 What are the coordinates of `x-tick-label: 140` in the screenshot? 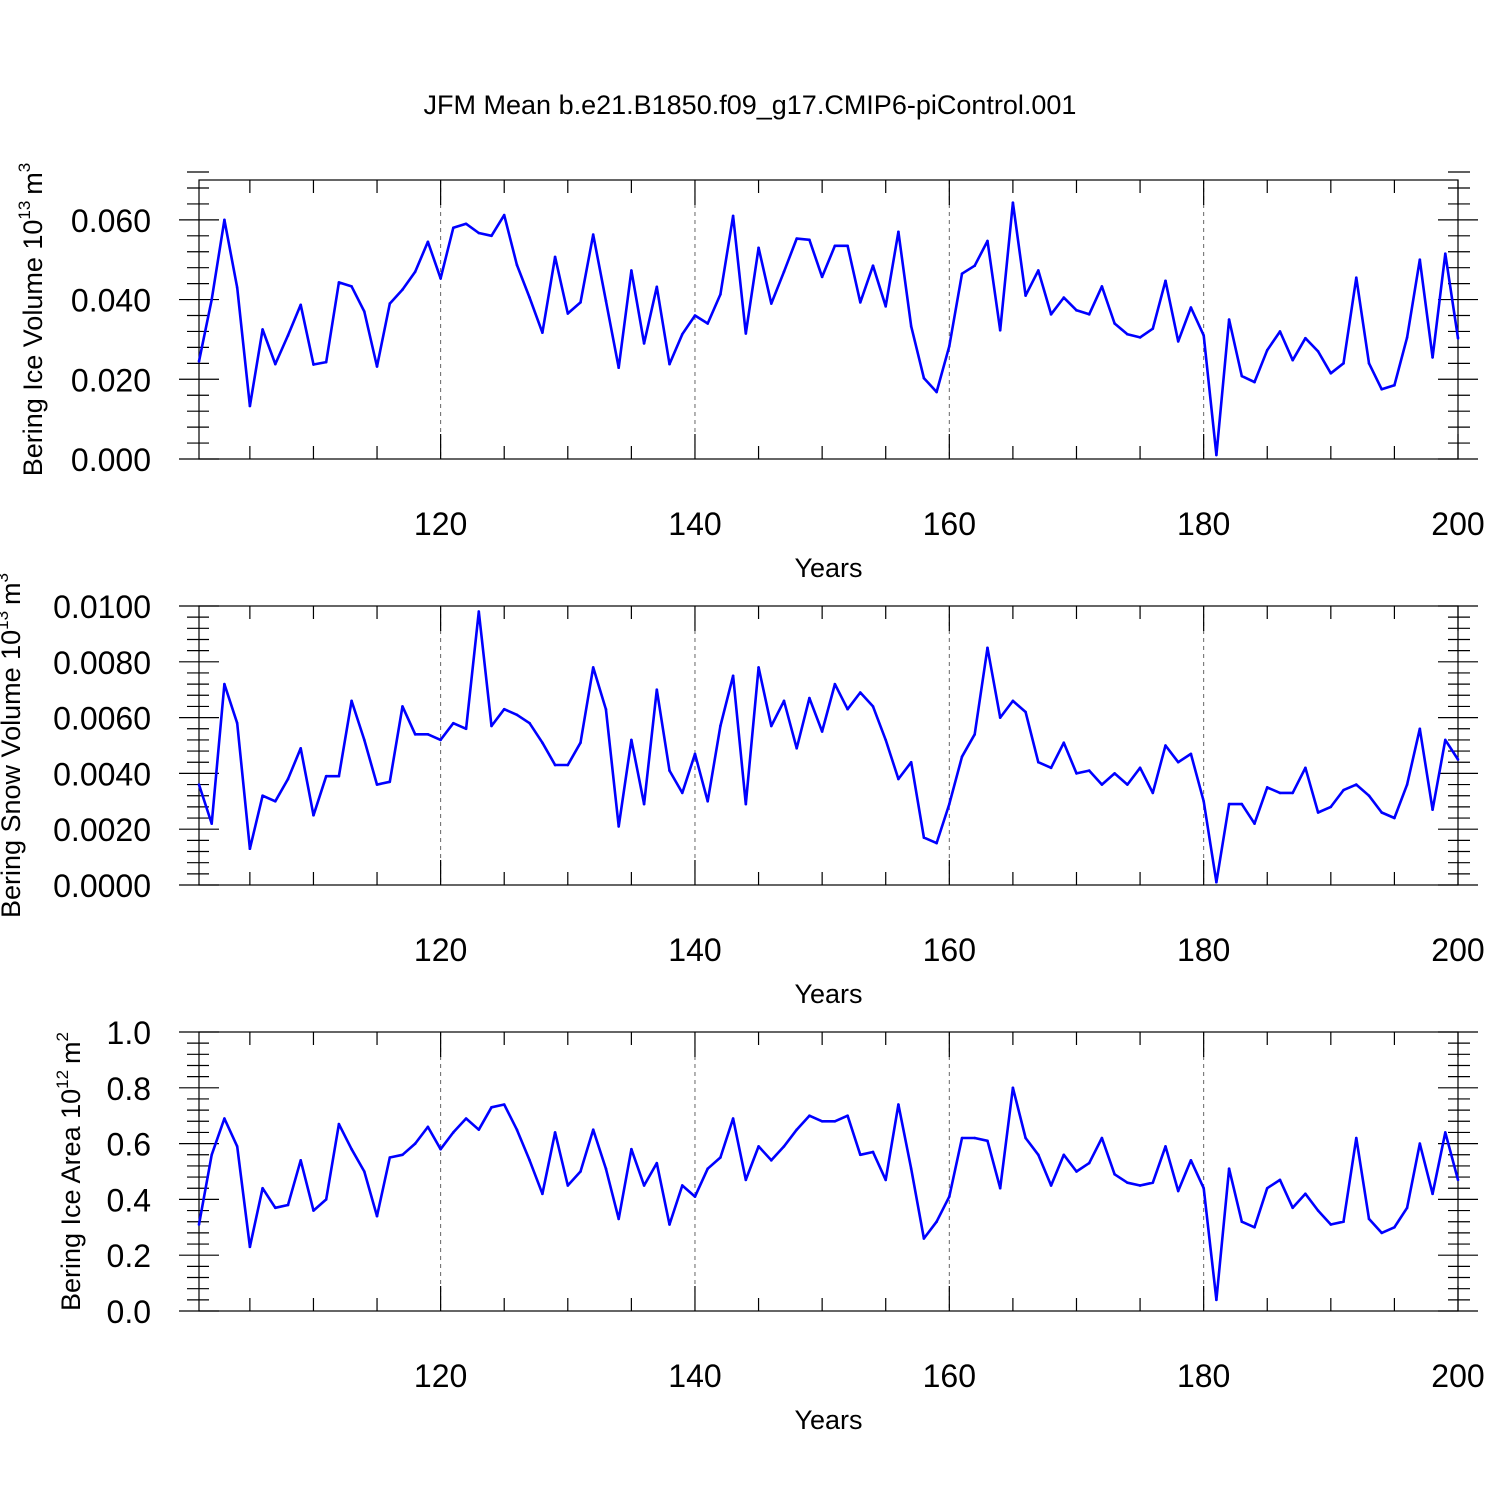 It's located at (694, 950).